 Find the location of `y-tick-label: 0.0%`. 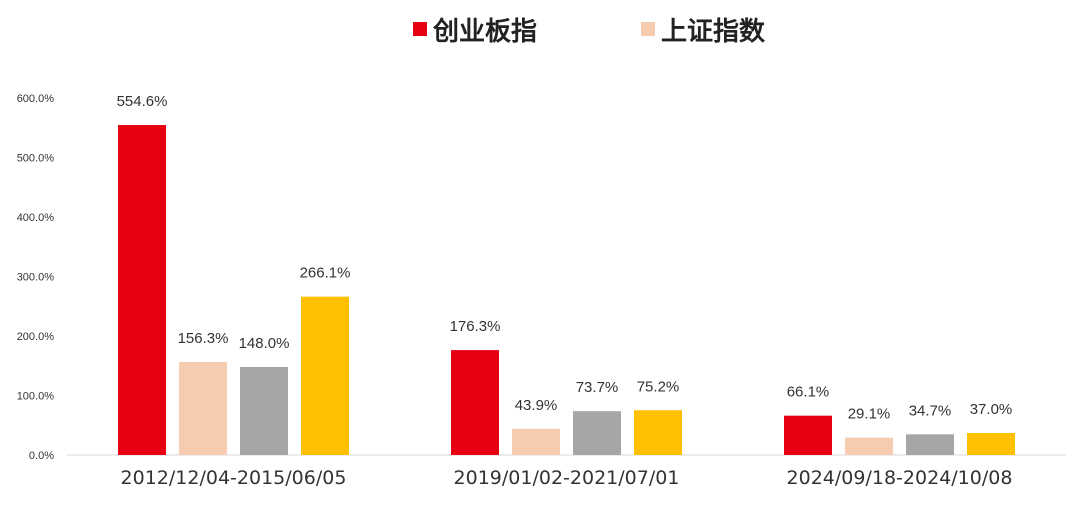

y-tick-label: 0.0% is located at coordinates (41, 456).